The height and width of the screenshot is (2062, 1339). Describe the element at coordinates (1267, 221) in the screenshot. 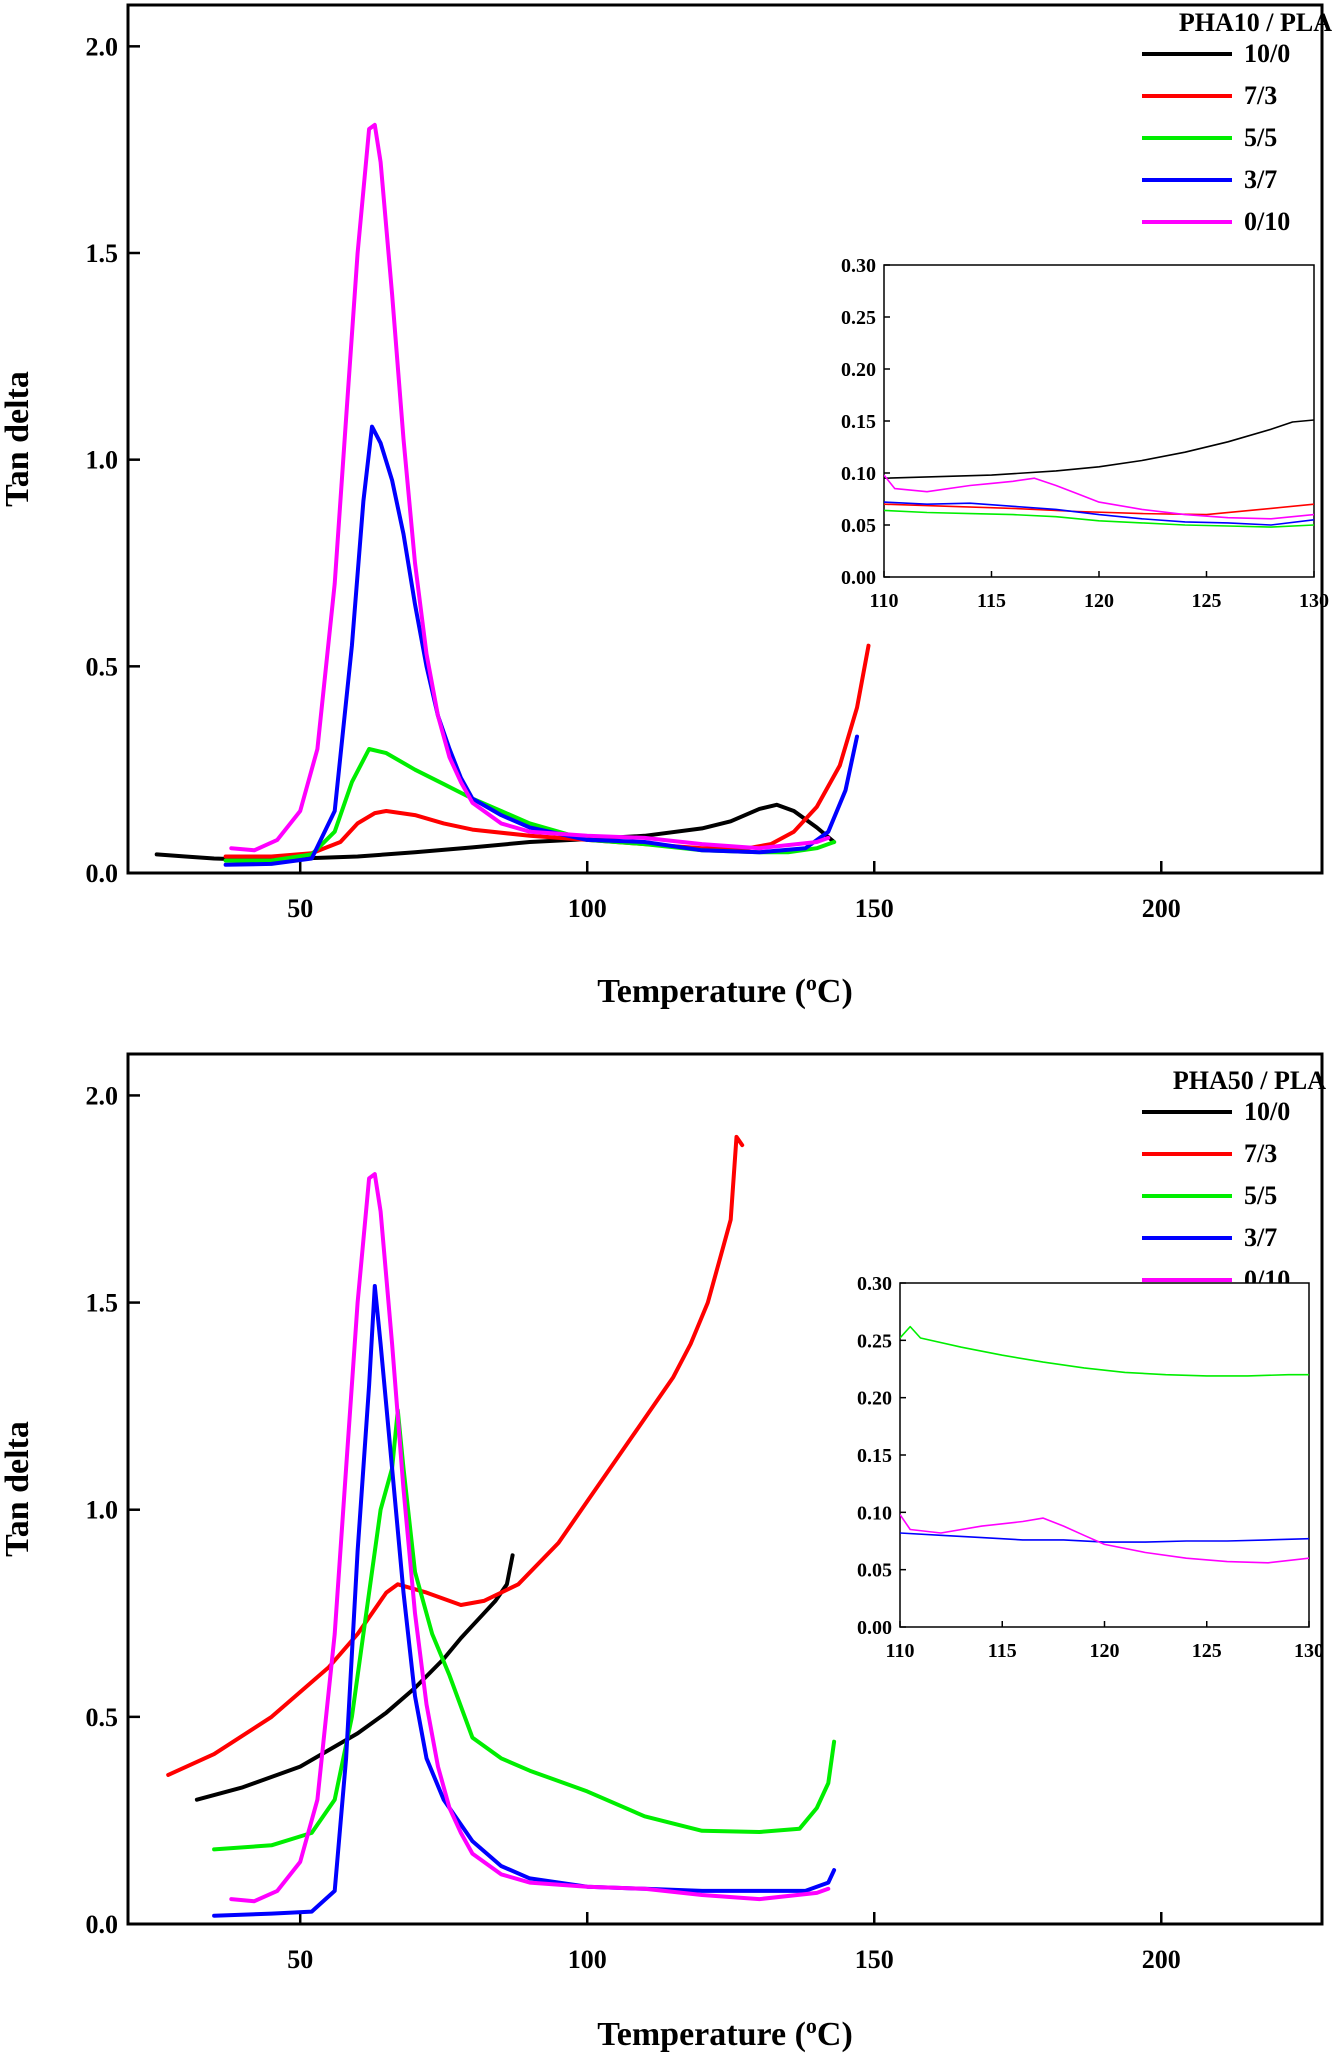

I see `legend-label: 0/10` at that location.